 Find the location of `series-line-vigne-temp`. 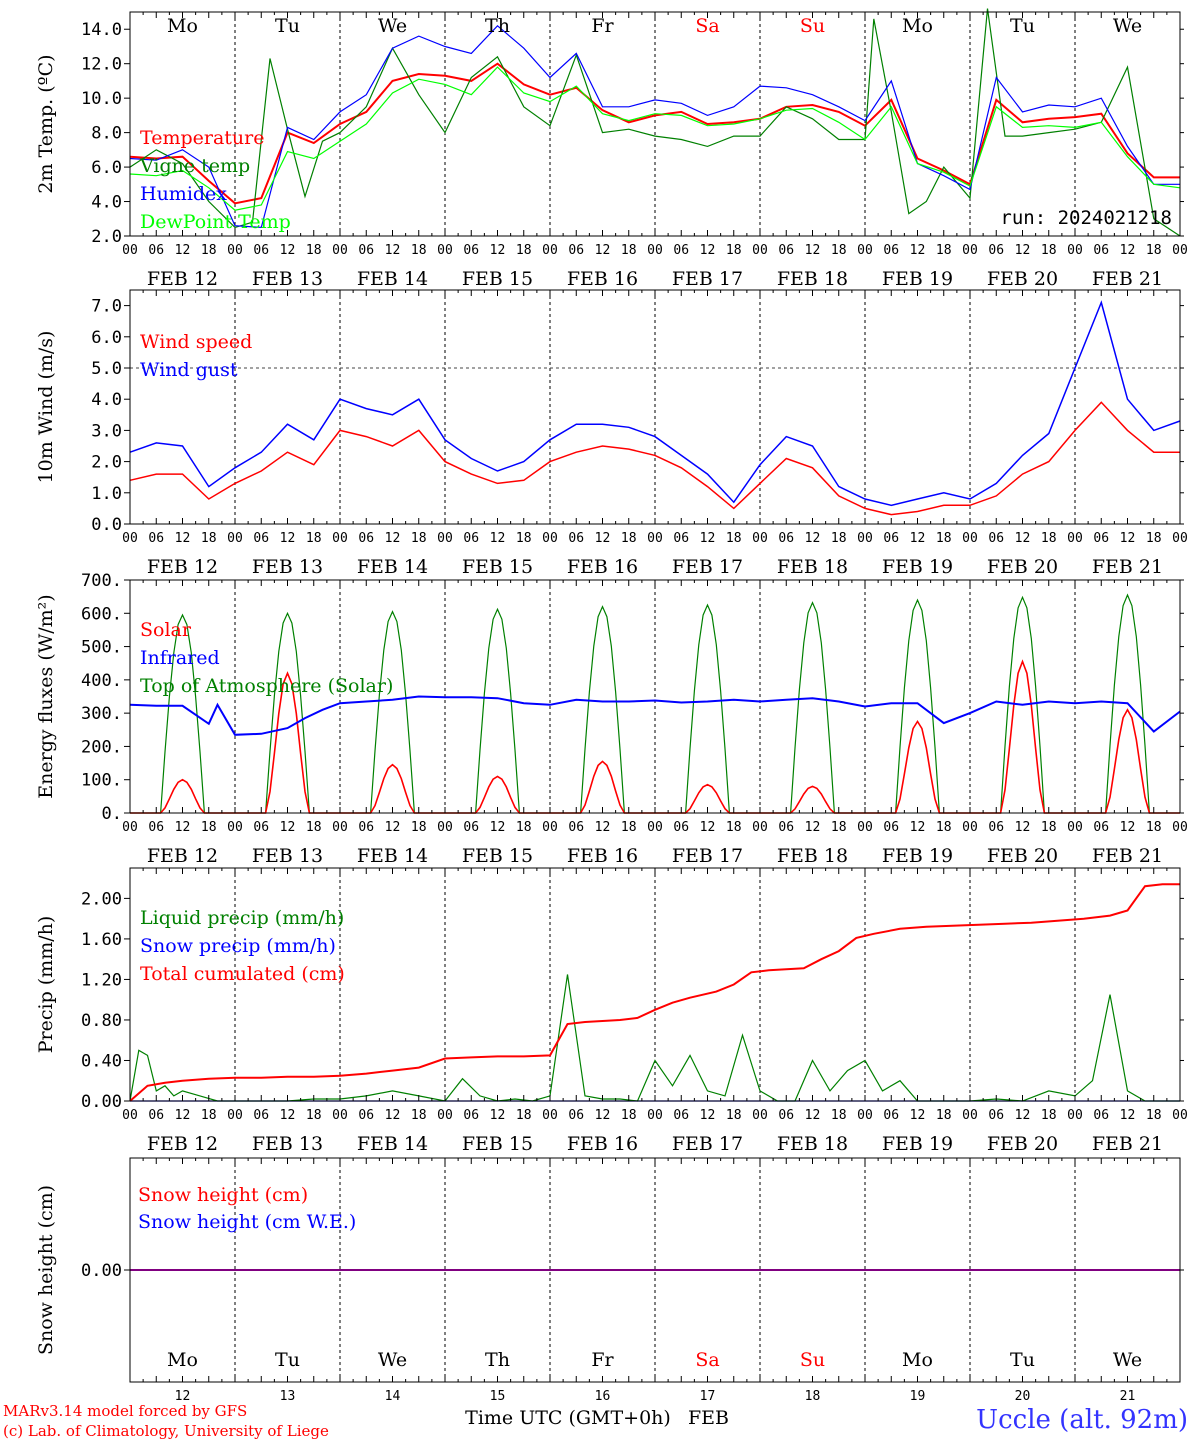

series-line-vigne-temp is located at coordinates (655, 122).